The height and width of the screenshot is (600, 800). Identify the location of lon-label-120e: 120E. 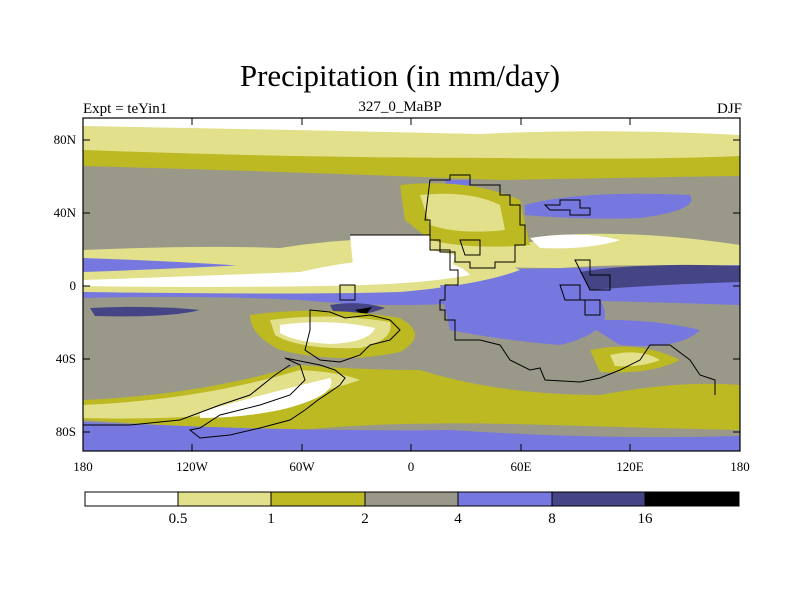
(630, 466).